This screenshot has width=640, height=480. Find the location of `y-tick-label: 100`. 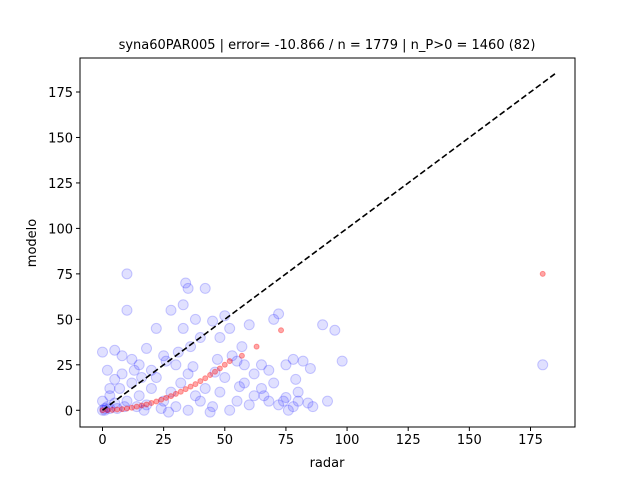

y-tick-label: 100 is located at coordinates (60, 229).